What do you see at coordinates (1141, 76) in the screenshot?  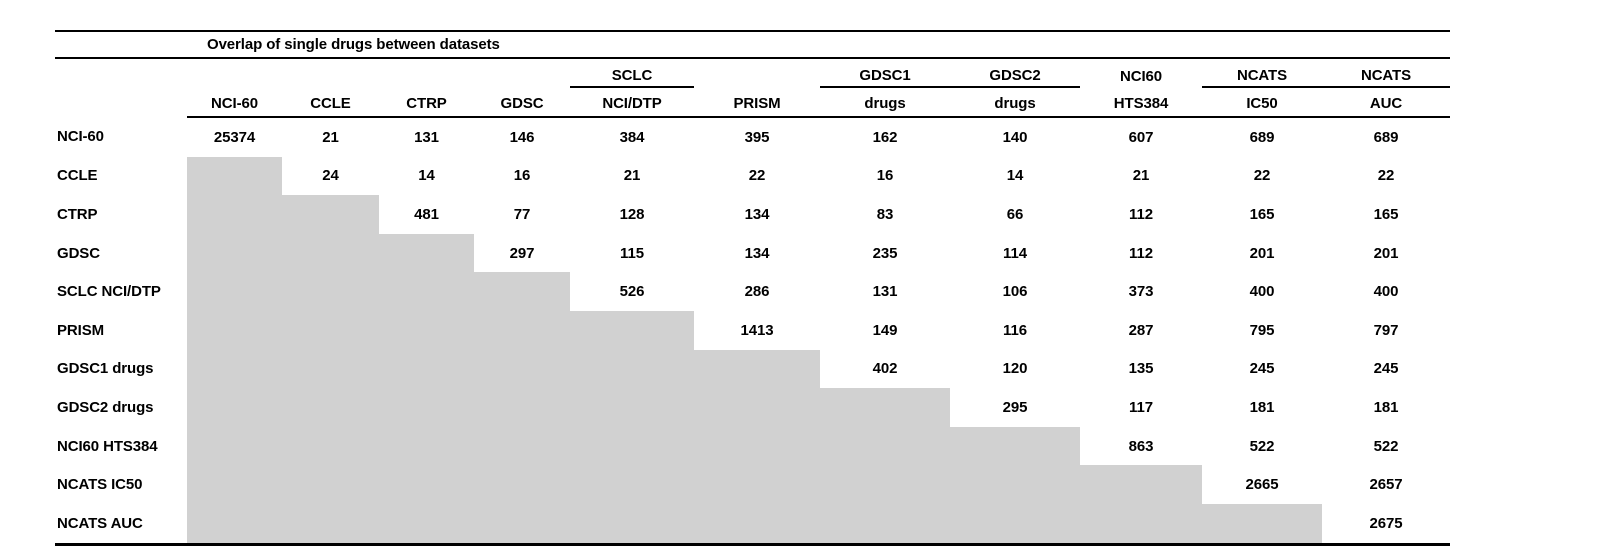 I see `column-group-header: NCI60` at bounding box center [1141, 76].